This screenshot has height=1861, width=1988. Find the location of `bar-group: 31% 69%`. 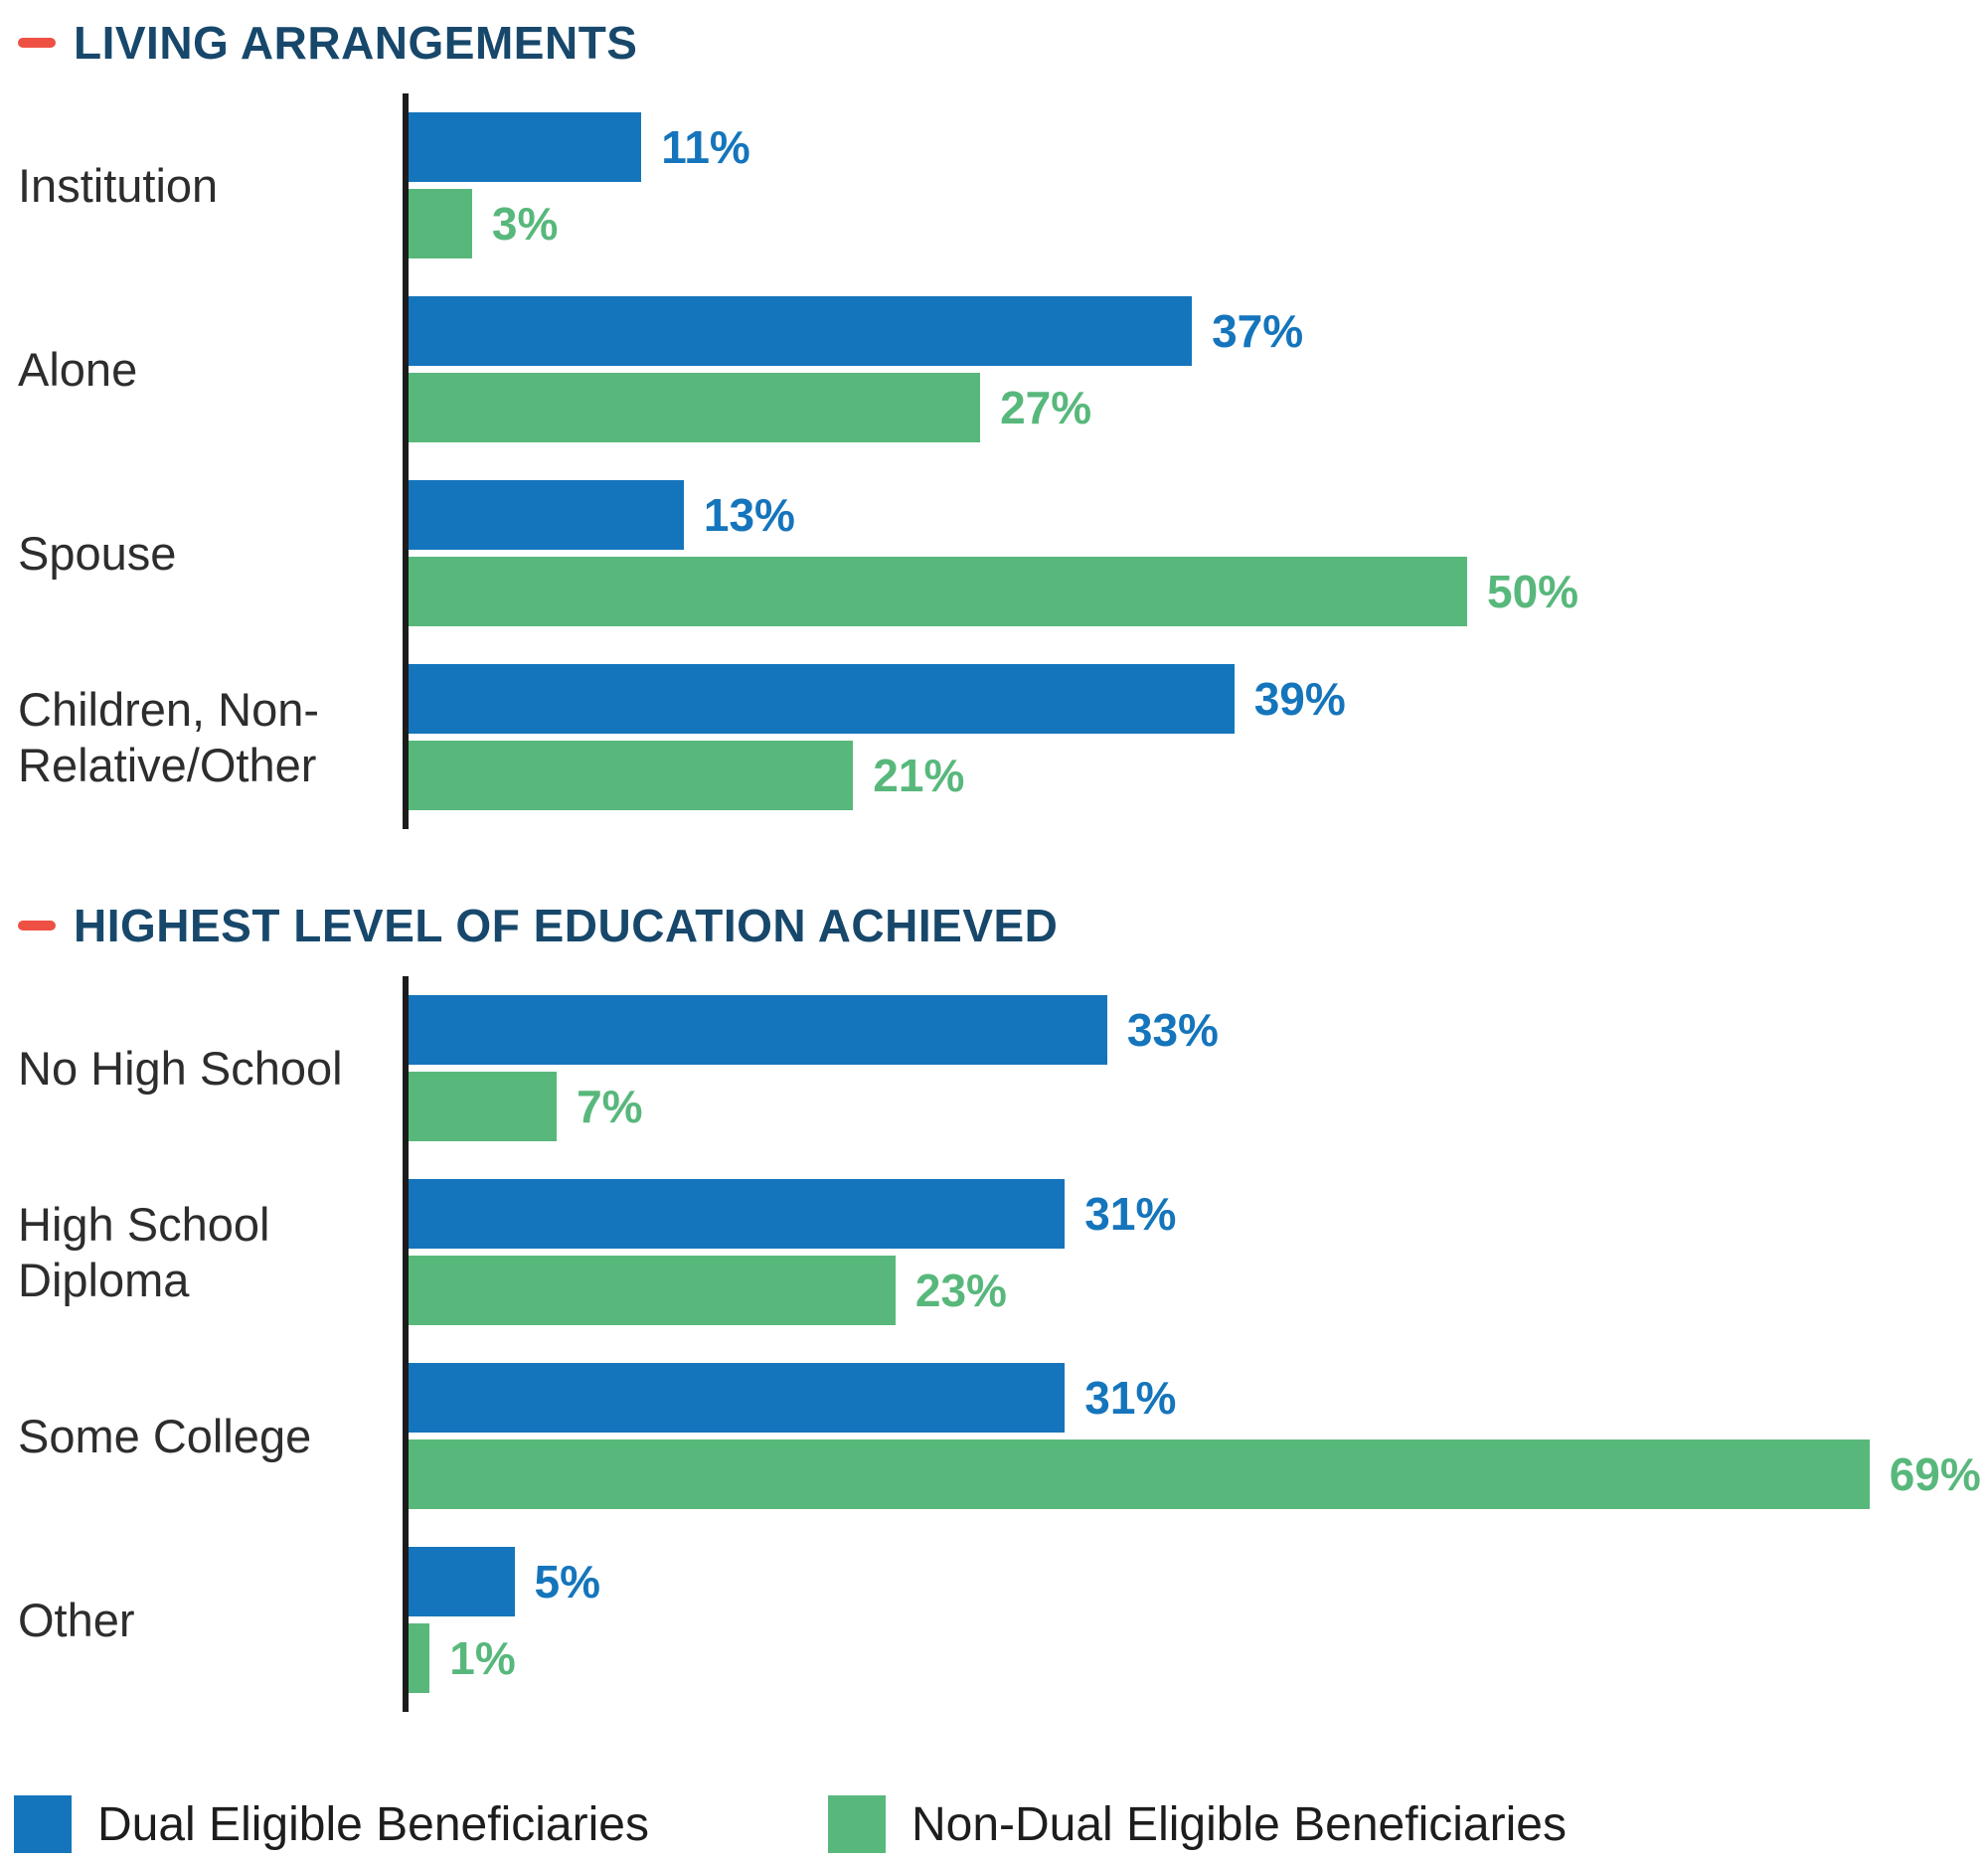

bar-group: 31% 69% is located at coordinates (1195, 1436).